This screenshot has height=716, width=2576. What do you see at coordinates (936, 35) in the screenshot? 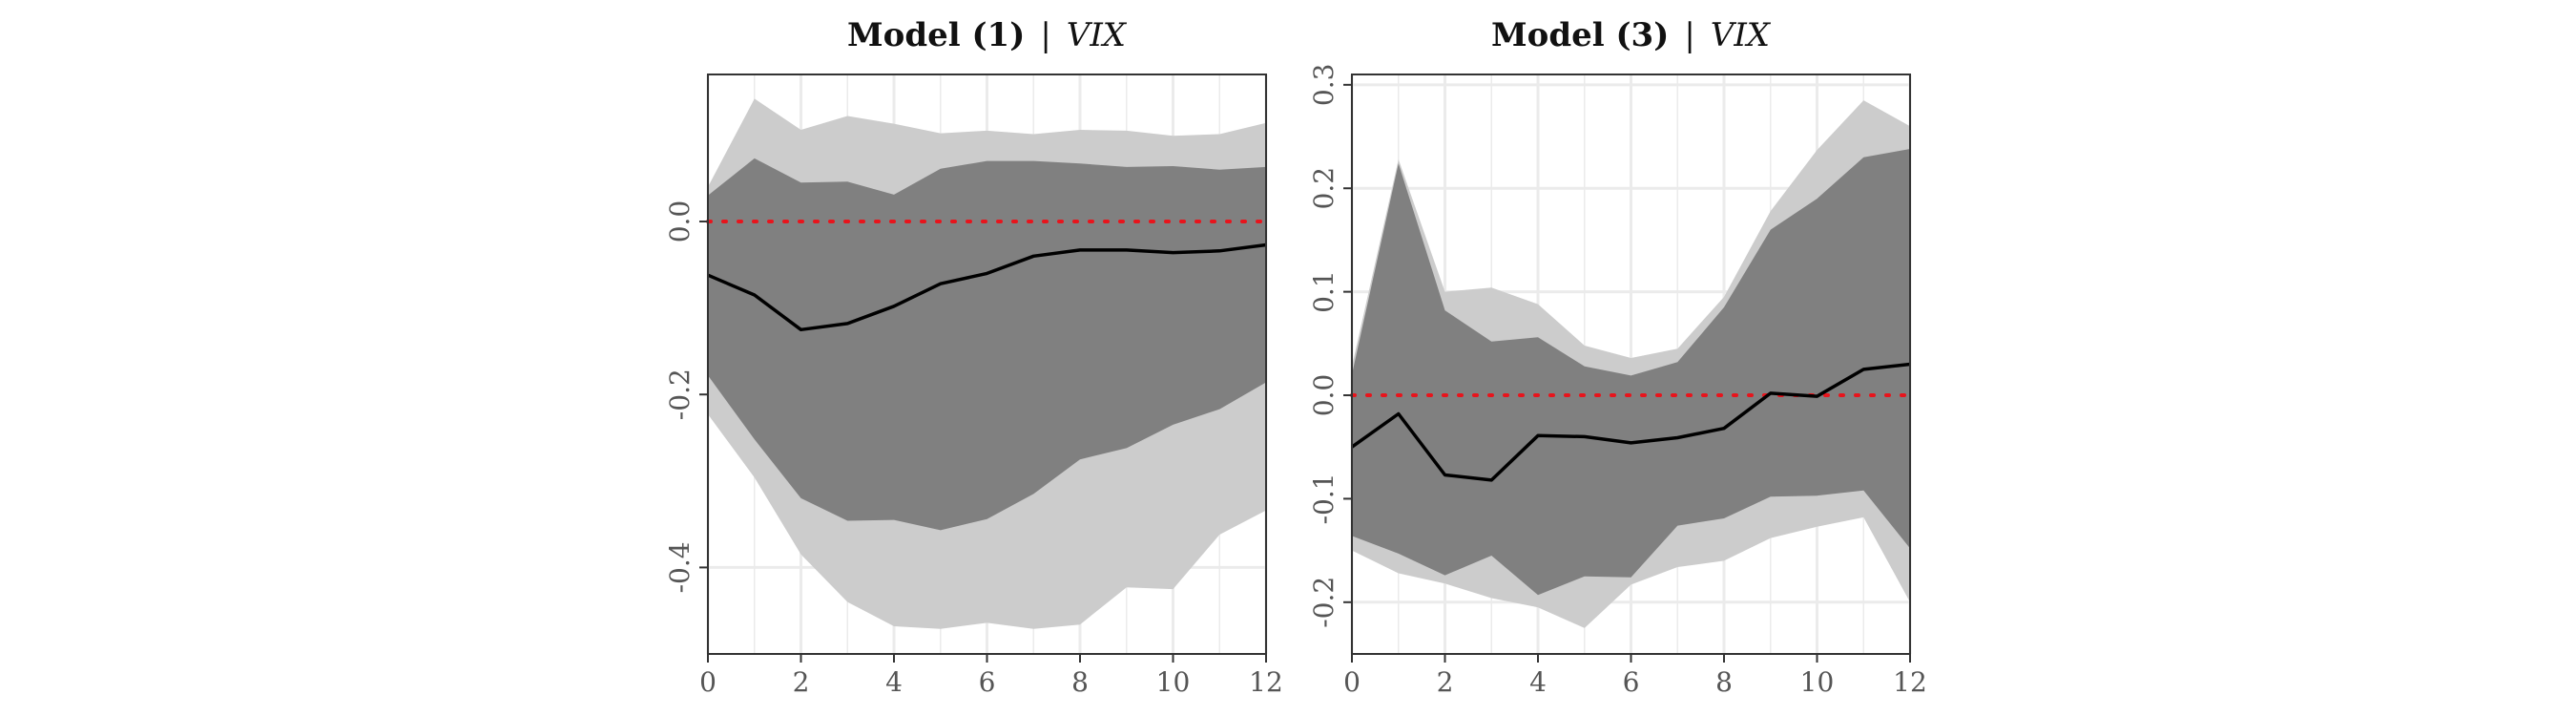
I see `chart-title-main: Model (1)` at bounding box center [936, 35].